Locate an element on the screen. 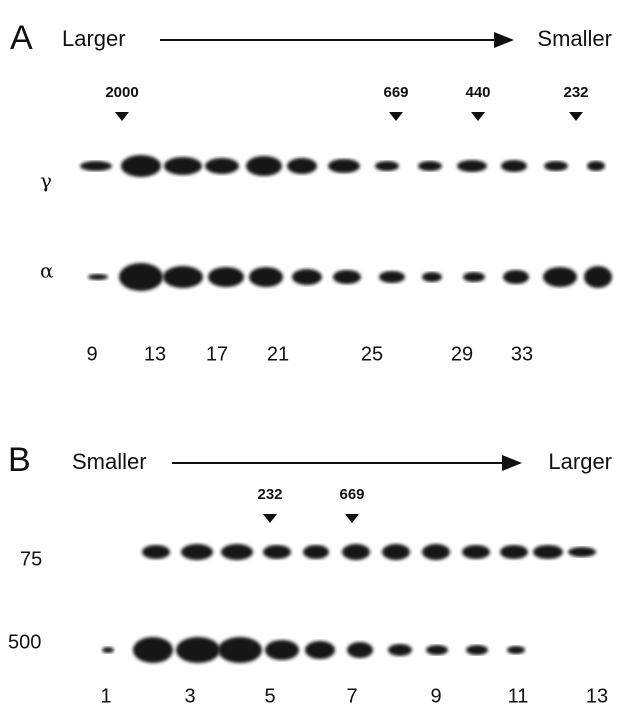 The image size is (622, 713). panel-label: A is located at coordinates (21, 38).